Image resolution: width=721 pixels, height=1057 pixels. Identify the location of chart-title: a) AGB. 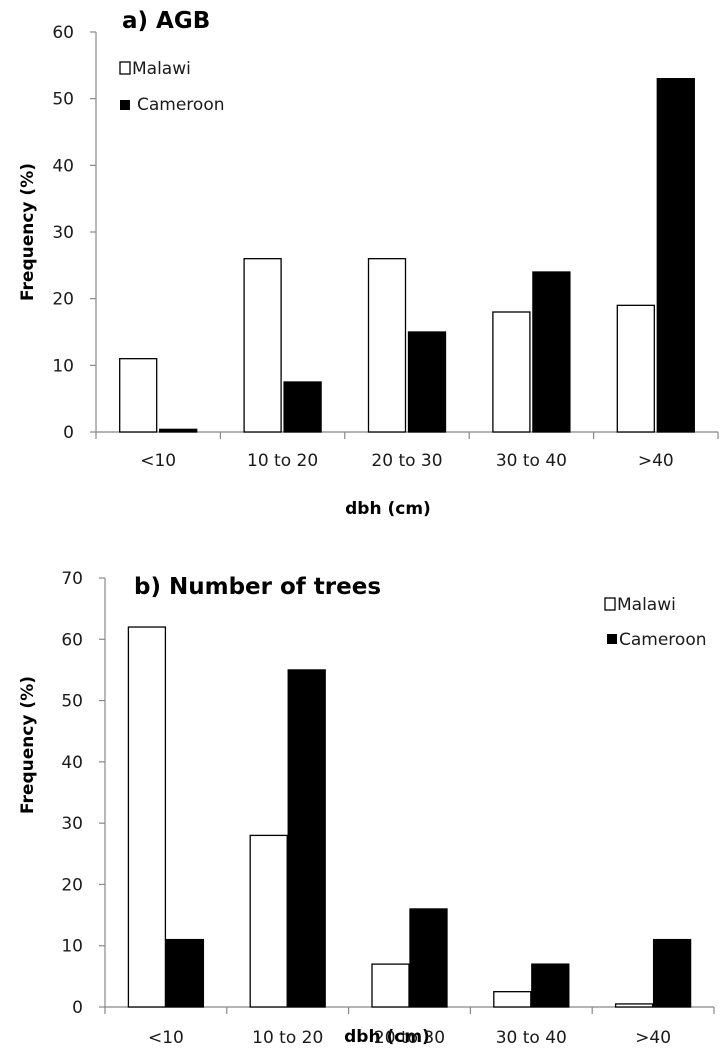
(166, 21).